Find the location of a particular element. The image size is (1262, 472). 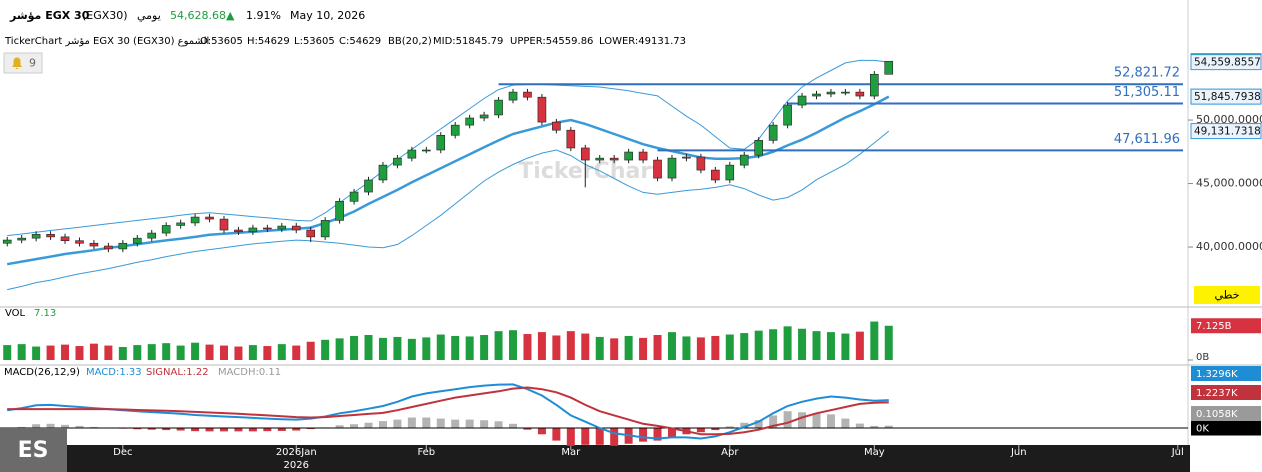

hist-value: MACDH:0.11 is located at coordinates (249, 372).